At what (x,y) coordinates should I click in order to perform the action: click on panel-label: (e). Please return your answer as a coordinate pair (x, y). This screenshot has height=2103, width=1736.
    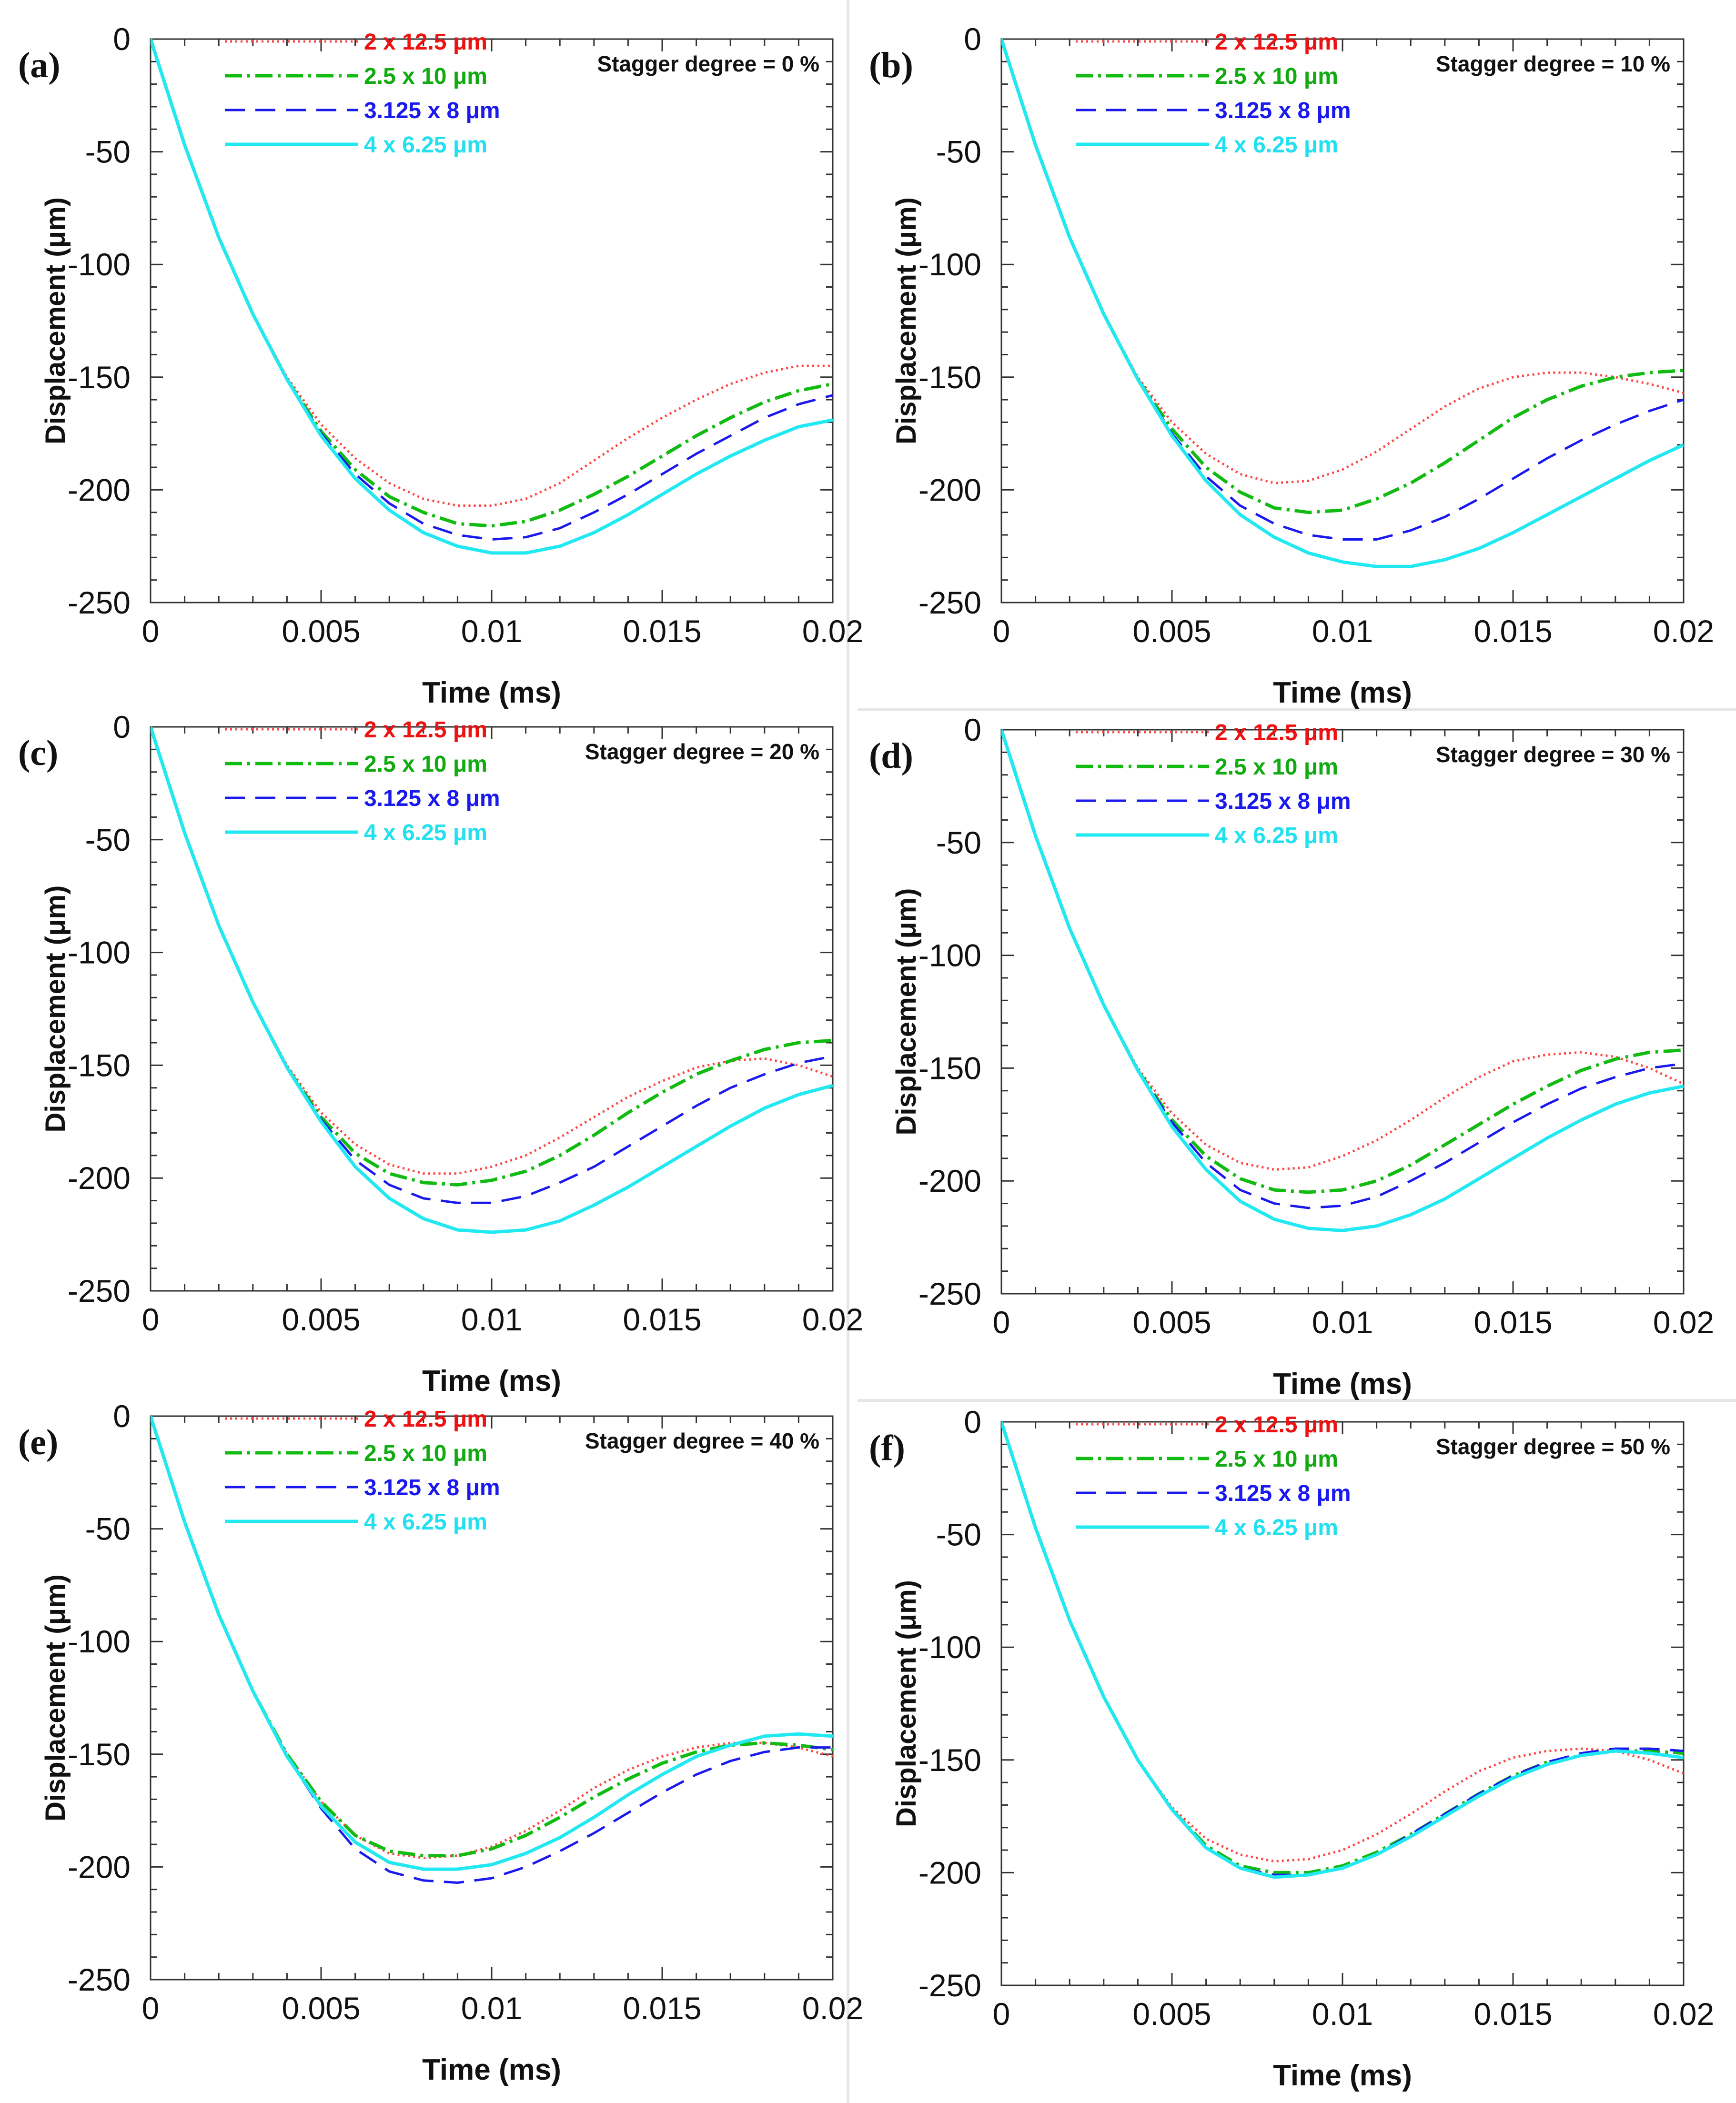
    Looking at the image, I should click on (38, 1442).